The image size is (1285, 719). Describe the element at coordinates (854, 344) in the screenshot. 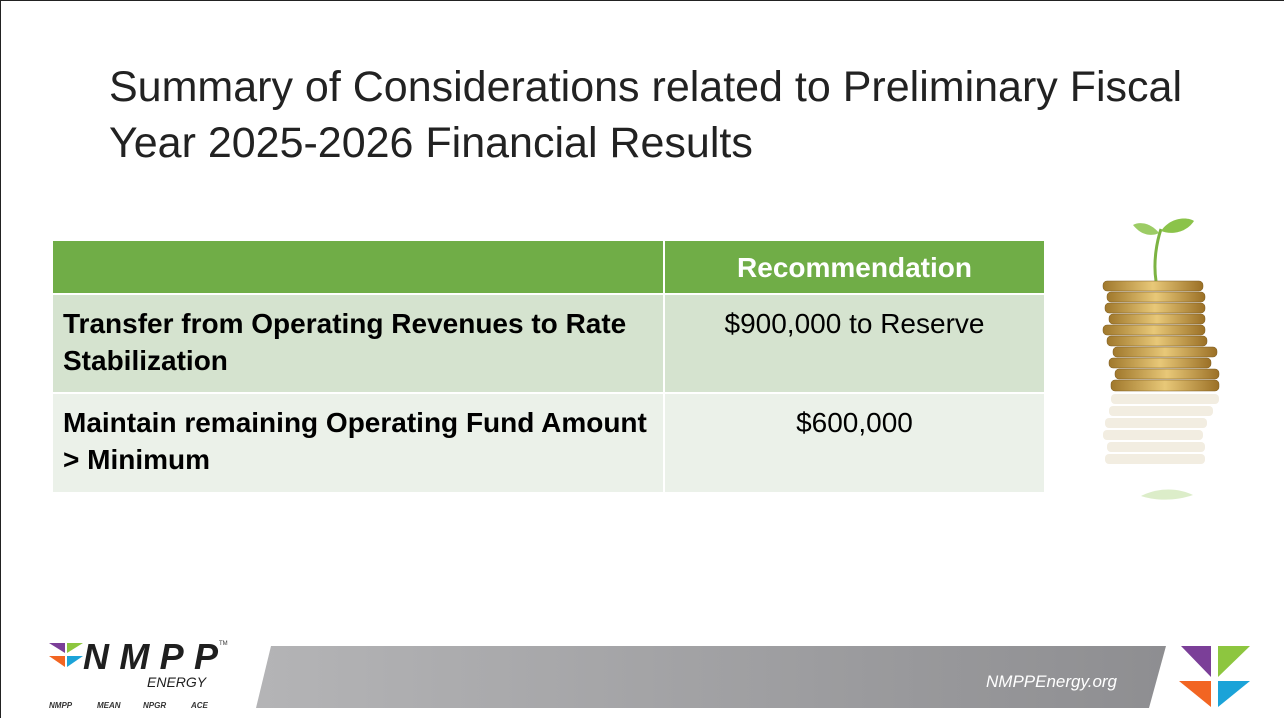

I see `row-value: $900,000 to Reserve` at that location.